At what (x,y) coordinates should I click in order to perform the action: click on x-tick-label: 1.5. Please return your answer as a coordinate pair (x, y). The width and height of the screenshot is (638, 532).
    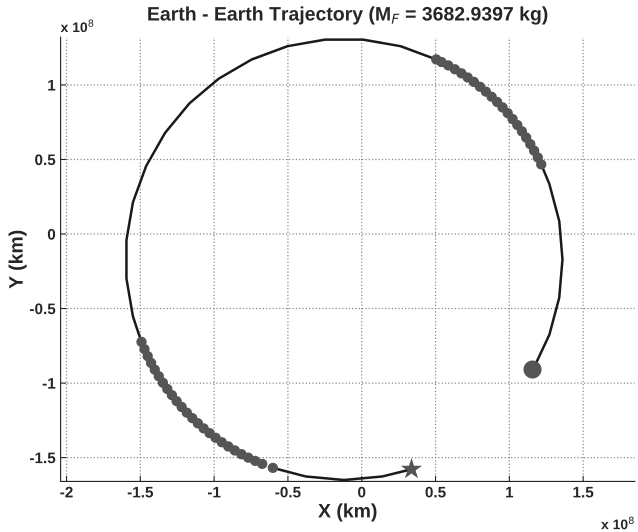
    Looking at the image, I should click on (583, 492).